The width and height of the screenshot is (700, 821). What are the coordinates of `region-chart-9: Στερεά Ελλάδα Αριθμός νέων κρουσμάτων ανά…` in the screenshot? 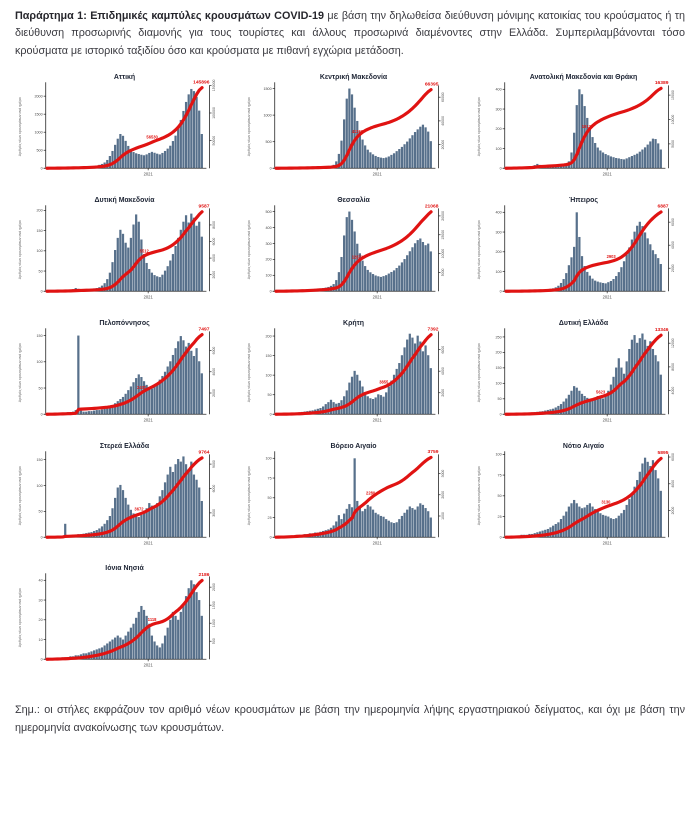 It's located at (129, 498).